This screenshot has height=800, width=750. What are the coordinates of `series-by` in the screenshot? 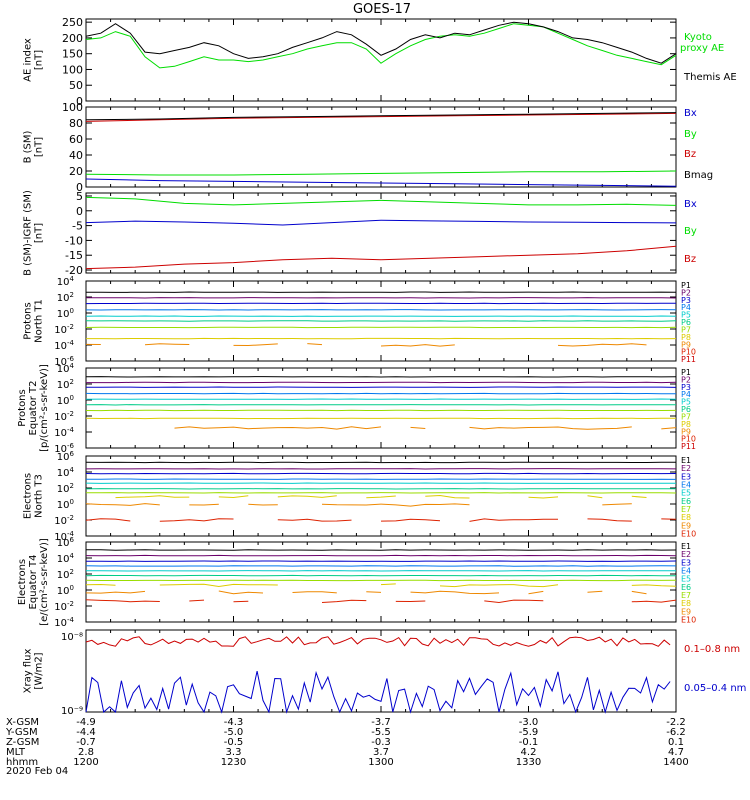 It's located at (381, 201).